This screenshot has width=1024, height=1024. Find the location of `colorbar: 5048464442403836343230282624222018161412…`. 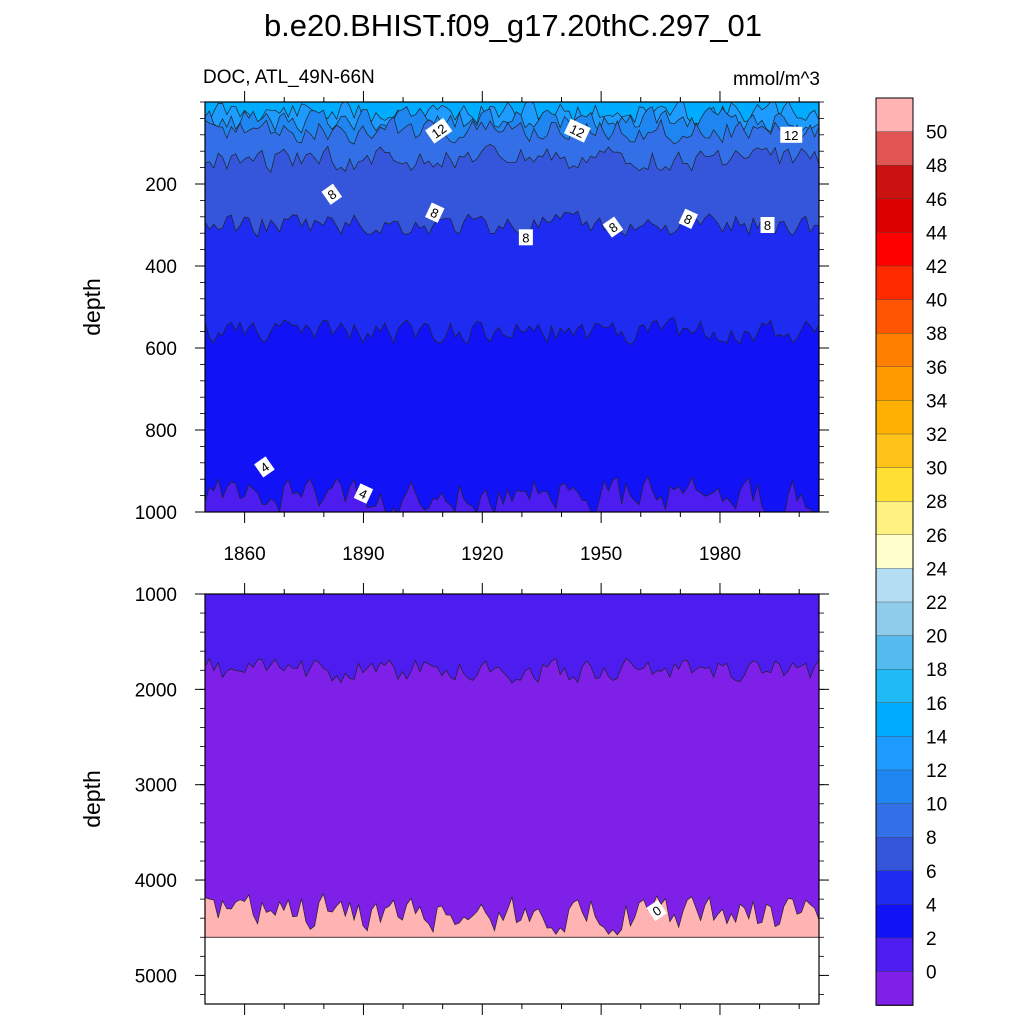

colorbar: 5048464442403836343230282624222018161412… is located at coordinates (911, 551).